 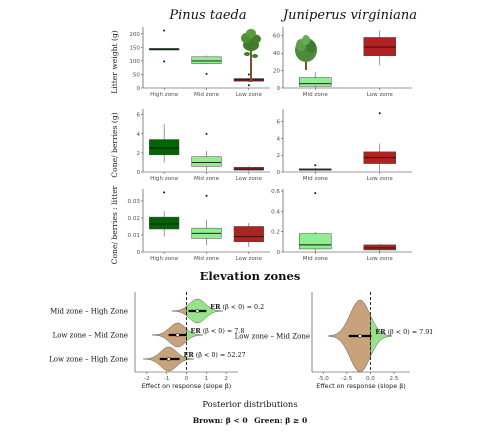 I want to click on density-negative, so click(x=179, y=311).